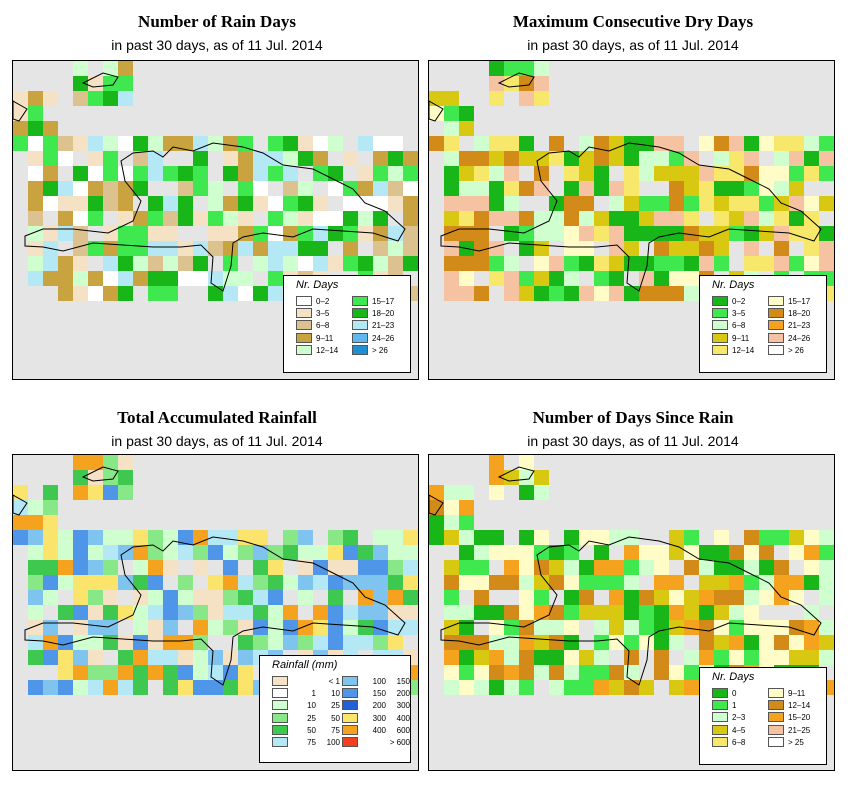  I want to click on grid-cells, so click(631, 575).